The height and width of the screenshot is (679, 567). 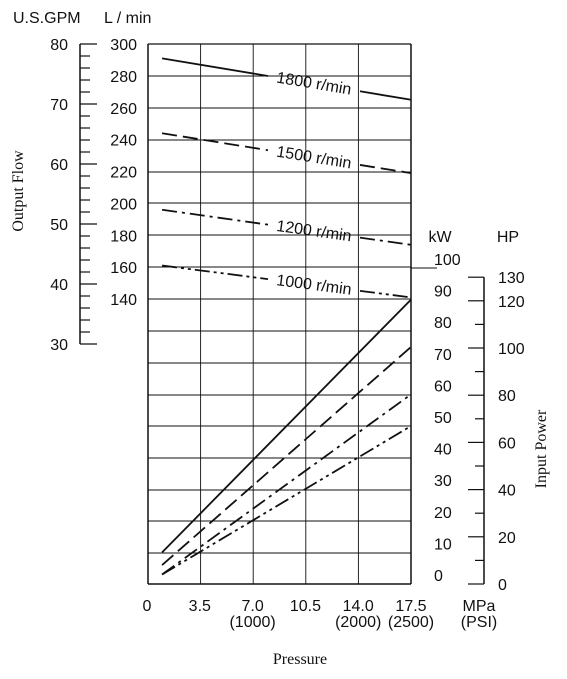 What do you see at coordinates (511, 278) in the screenshot?
I see `hp-tick-label: 130` at bounding box center [511, 278].